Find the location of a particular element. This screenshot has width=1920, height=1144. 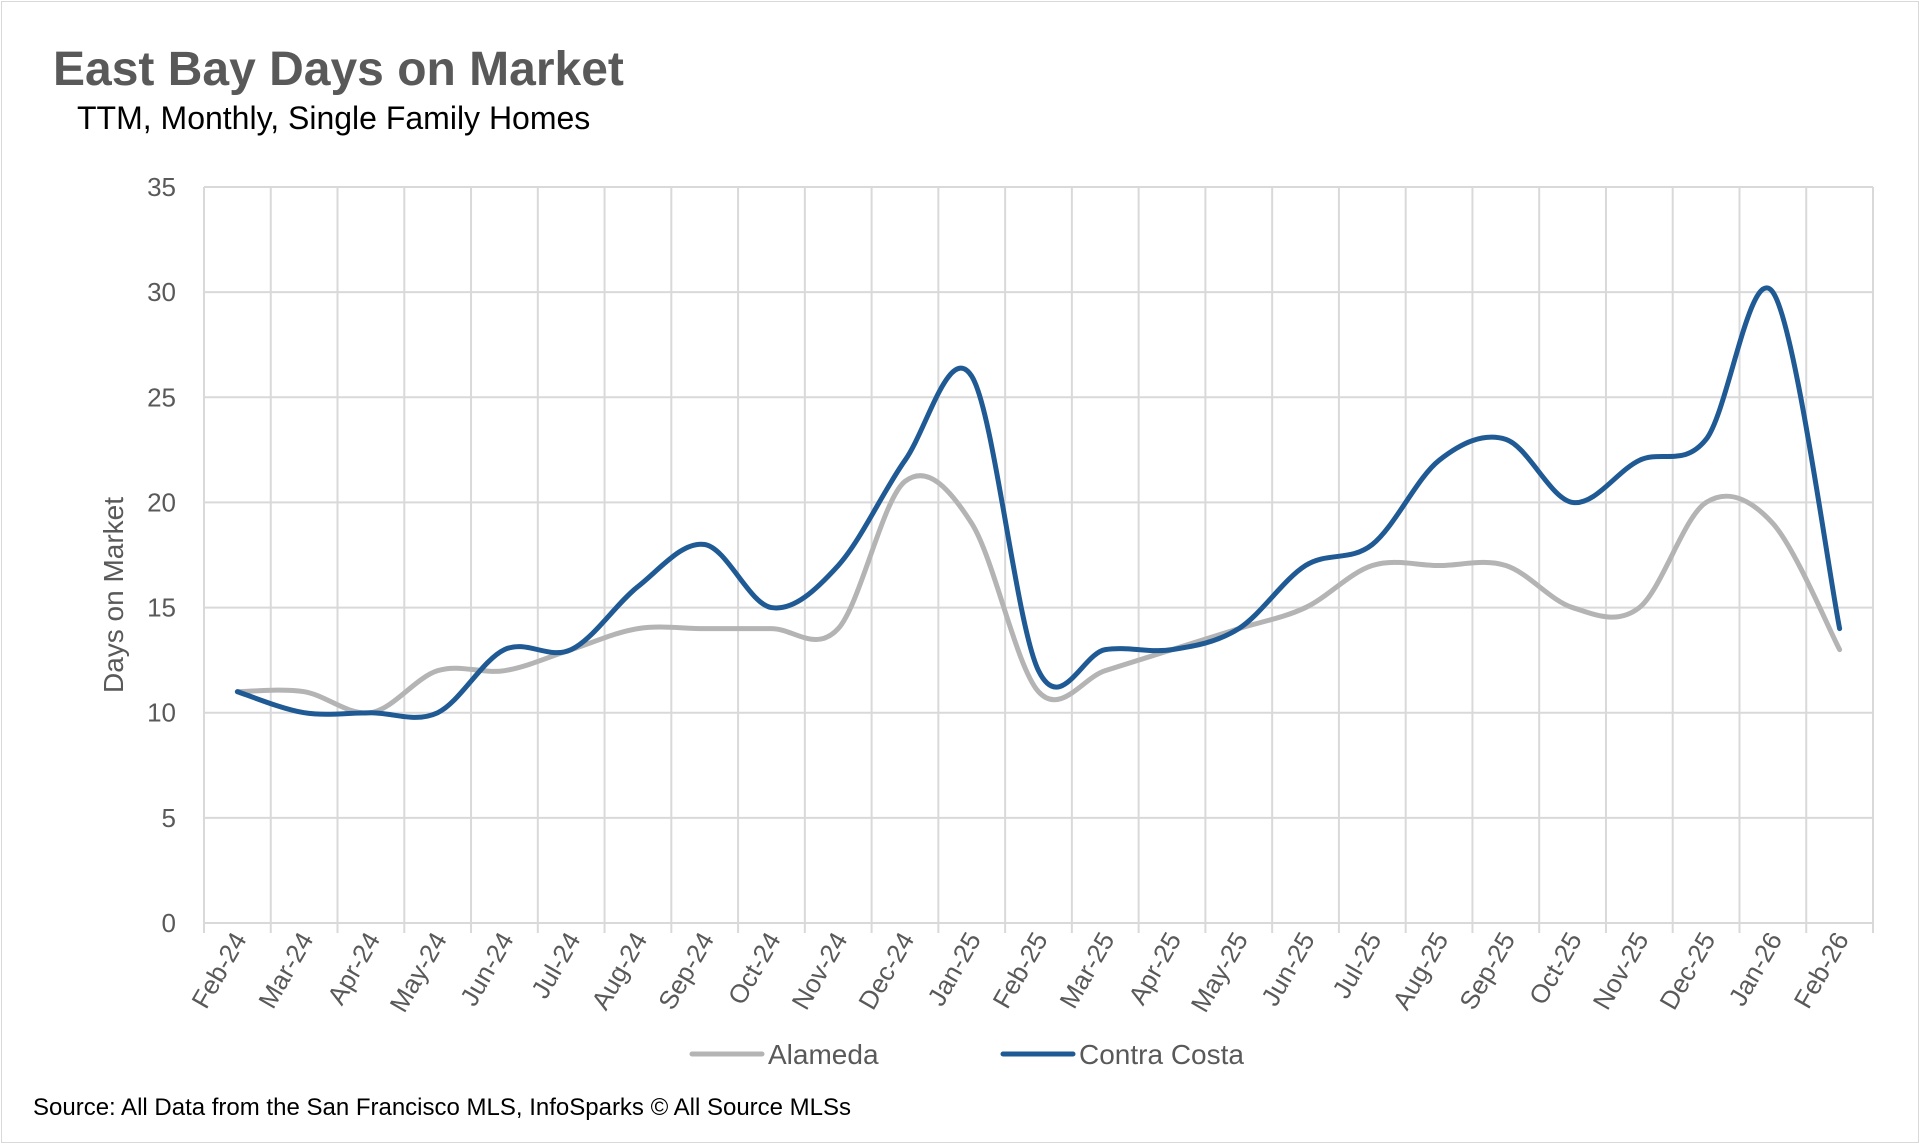

legend-label: Contra Costa is located at coordinates (1161, 1054).